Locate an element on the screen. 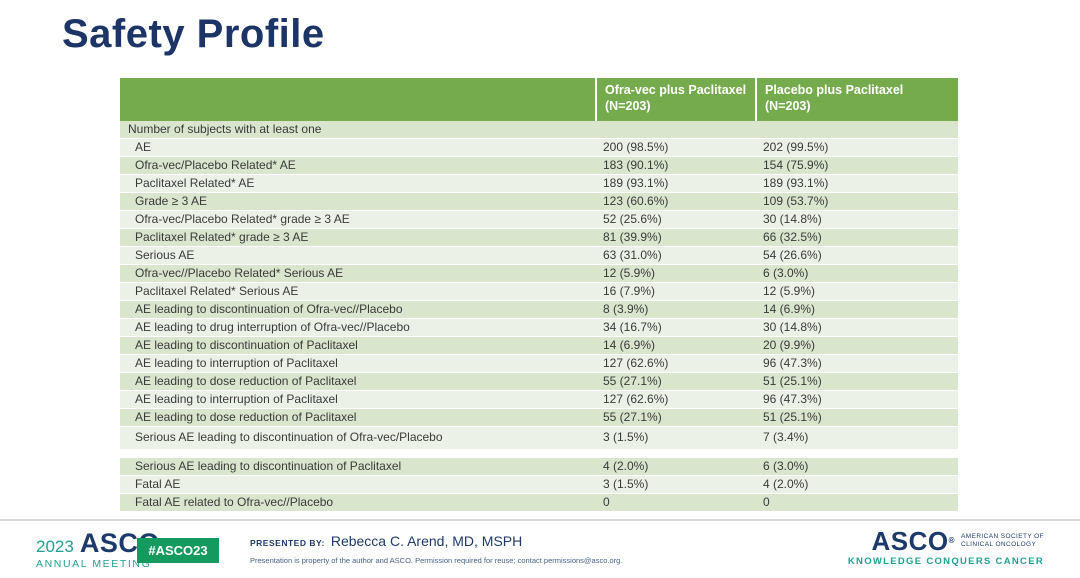  placebo-value: 4 (2.0%) is located at coordinates (786, 484).